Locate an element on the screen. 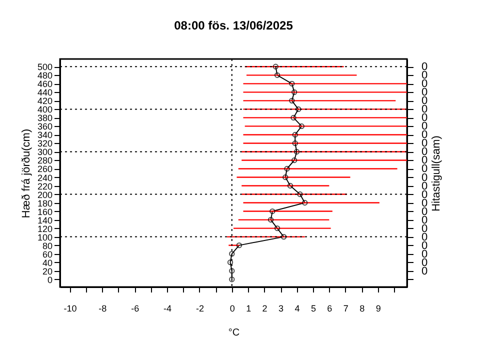 The height and width of the screenshot is (360, 480). y-tick-label: 280 is located at coordinates (44, 161).